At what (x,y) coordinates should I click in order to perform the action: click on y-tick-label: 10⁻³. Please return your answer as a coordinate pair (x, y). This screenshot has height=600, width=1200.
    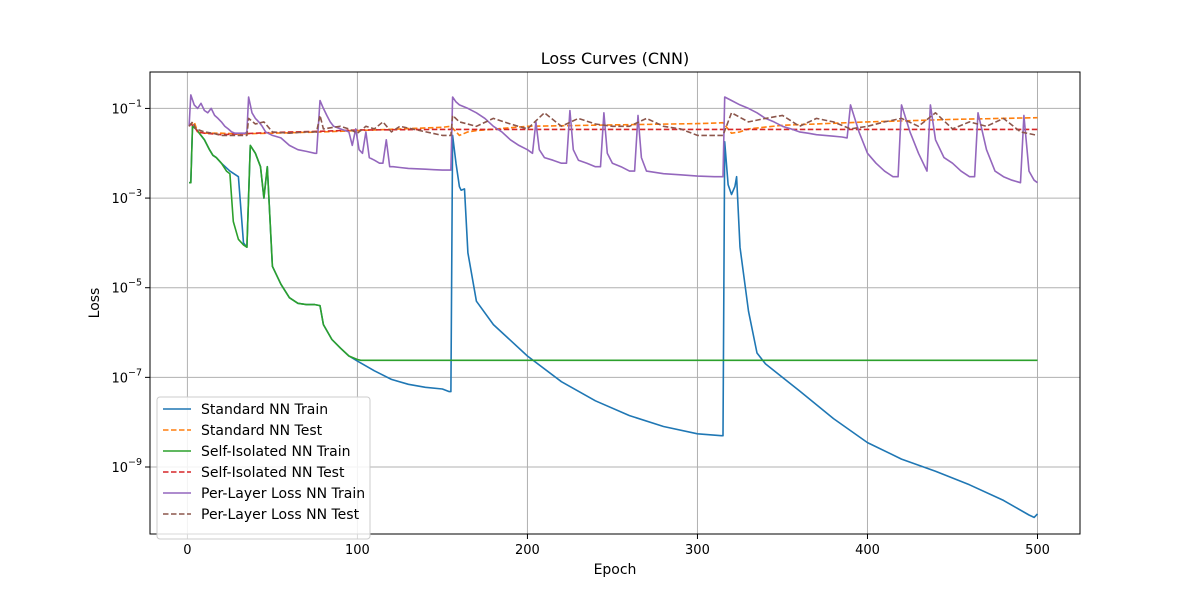
    Looking at the image, I should click on (126, 197).